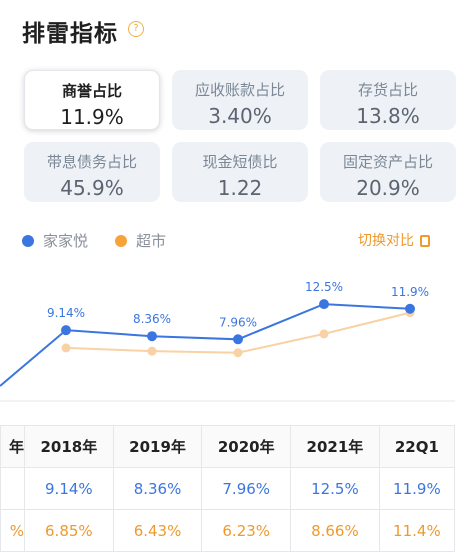 This screenshot has height=552, width=466. Describe the element at coordinates (240, 116) in the screenshot. I see `card-value: 3.40%` at that location.